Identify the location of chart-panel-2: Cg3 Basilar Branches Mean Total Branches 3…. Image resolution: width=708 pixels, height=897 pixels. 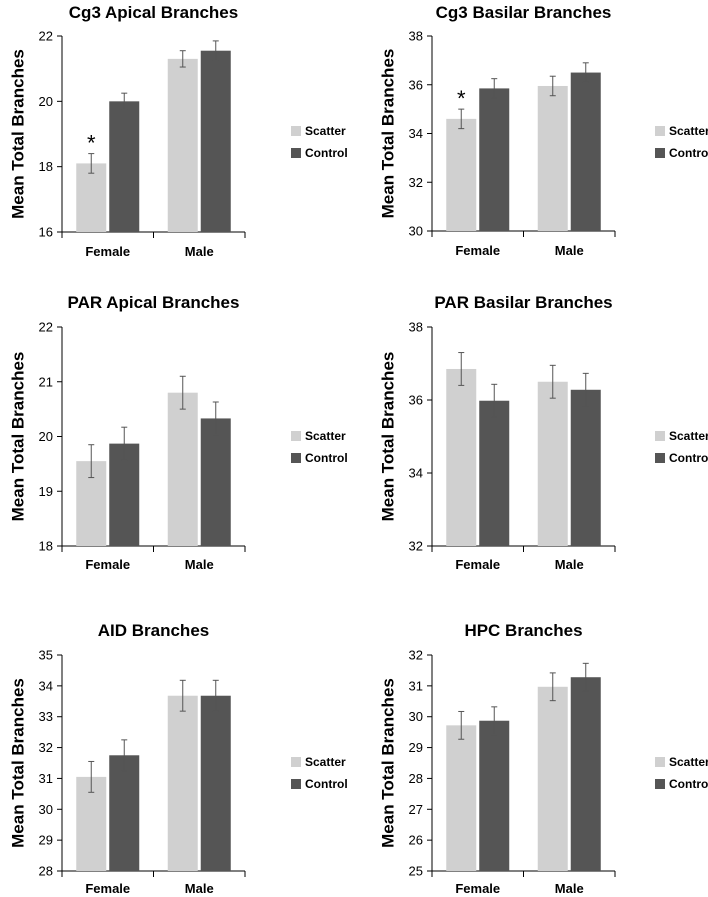
(543, 130).